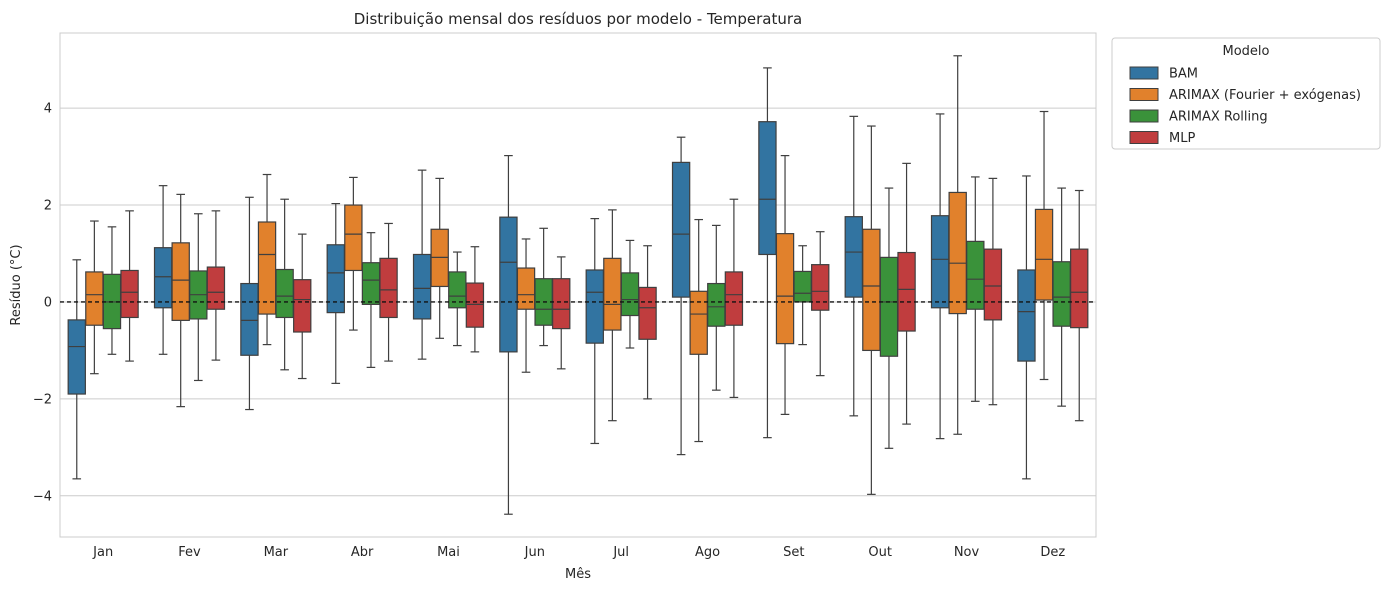 The height and width of the screenshot is (590, 1389). I want to click on x-tick-label-jul: Jul, so click(620, 552).